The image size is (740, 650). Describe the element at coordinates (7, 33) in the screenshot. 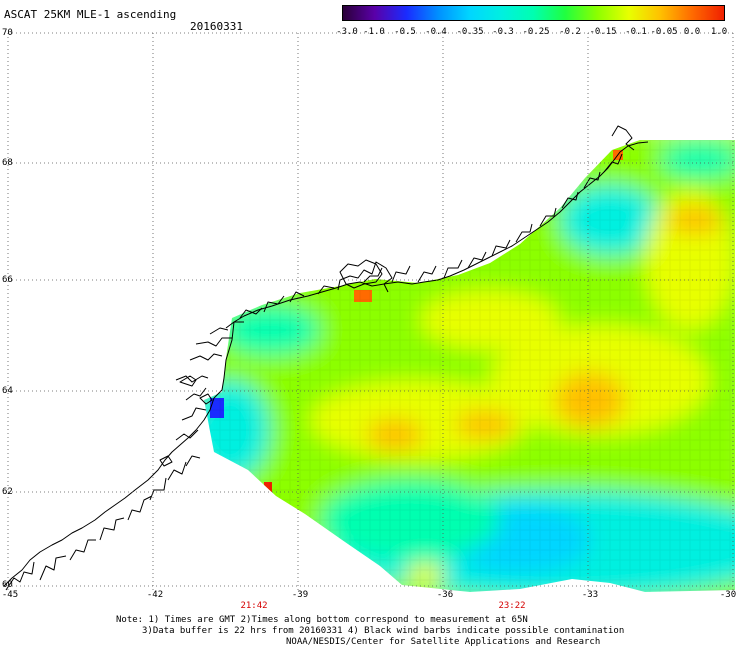

I see `lat-label: 70` at that location.